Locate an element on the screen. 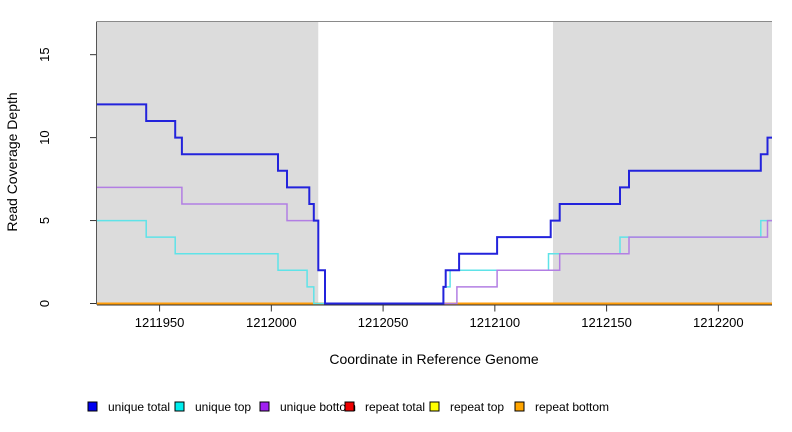 This screenshot has height=432, width=792. legend-item-unique-total: unique total is located at coordinates (128, 407).